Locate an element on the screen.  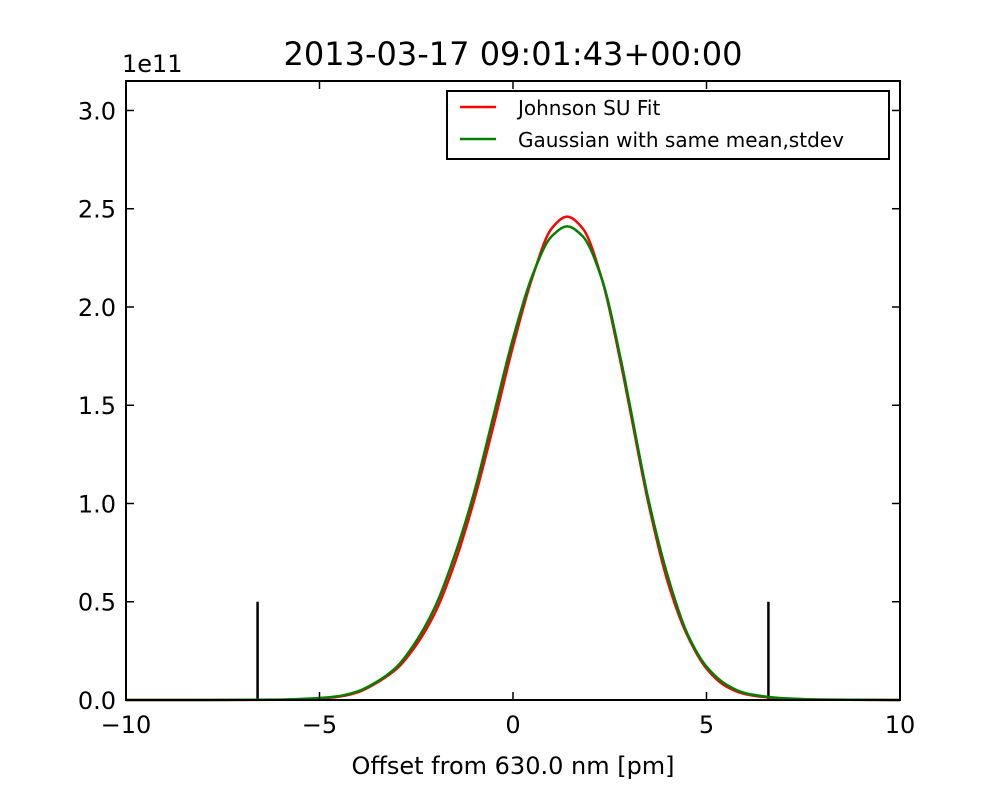
x-tick-label: −5 is located at coordinates (319, 725).